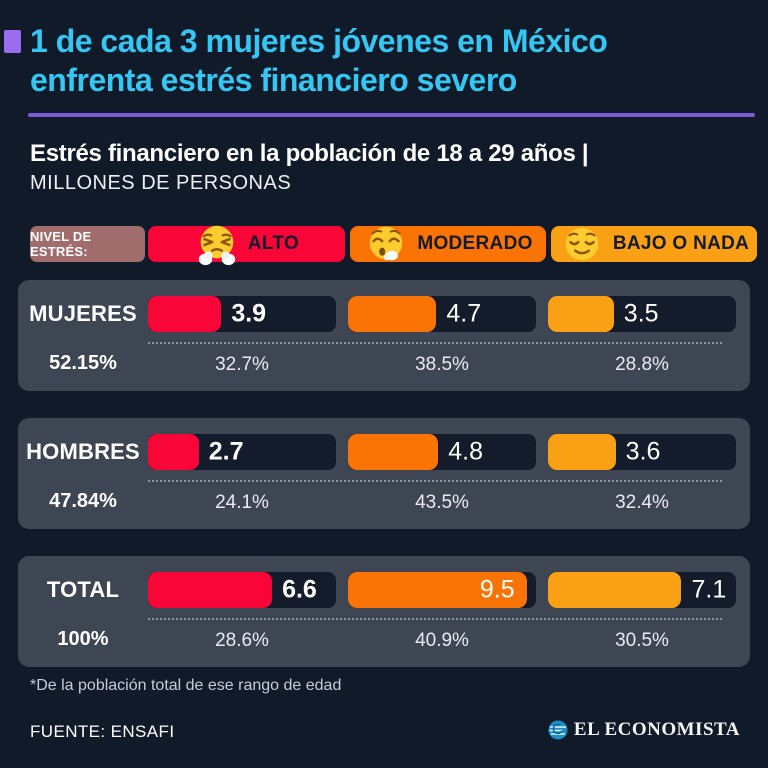  Describe the element at coordinates (464, 313) in the screenshot. I see `bar-value: 4.7` at that location.